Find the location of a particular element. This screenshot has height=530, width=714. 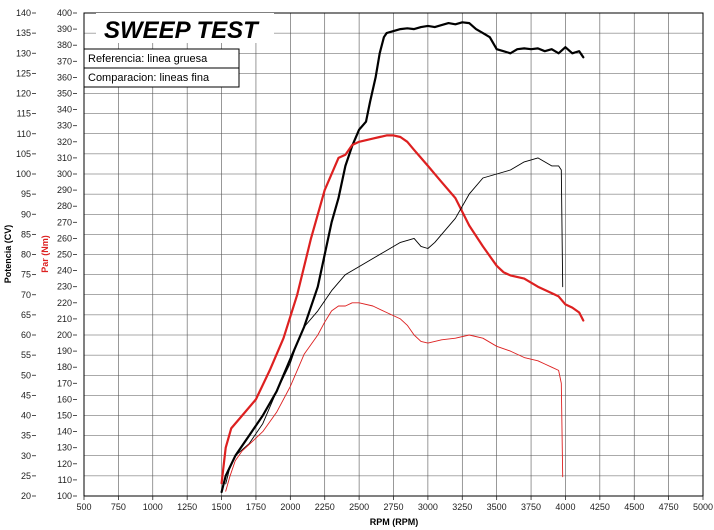

left-tick-label: 105 is located at coordinates (23, 154).